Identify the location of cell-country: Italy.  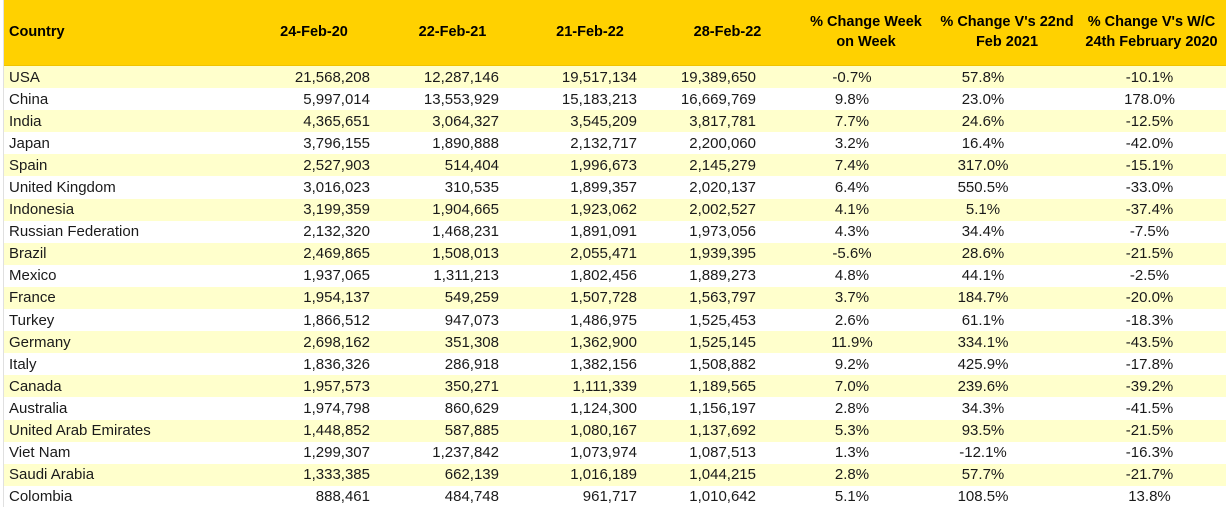
(23, 364).